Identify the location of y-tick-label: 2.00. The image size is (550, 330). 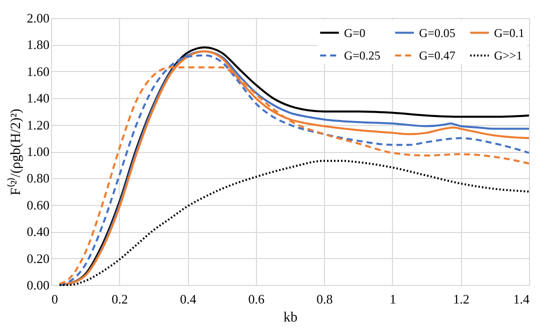
(38, 18).